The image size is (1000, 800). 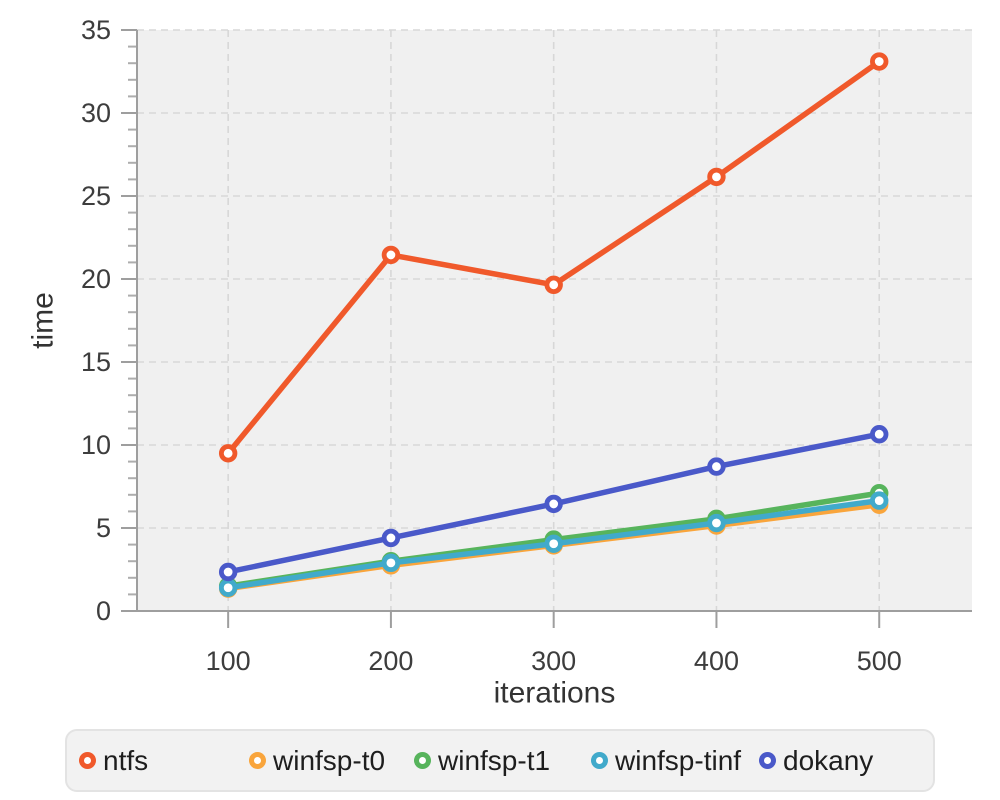 What do you see at coordinates (390, 661) in the screenshot?
I see `x-tick-label: 200` at bounding box center [390, 661].